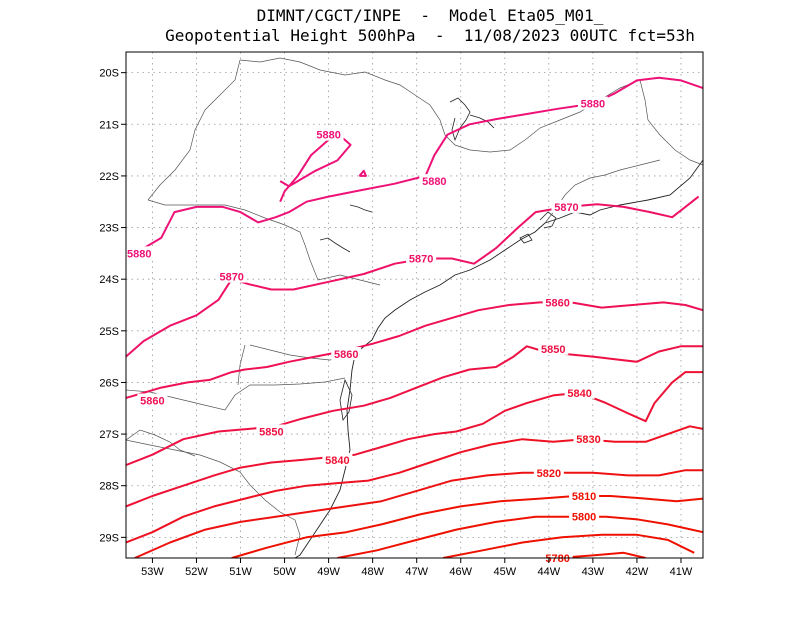  I want to click on lon-tick-label: 43W, so click(593, 572).